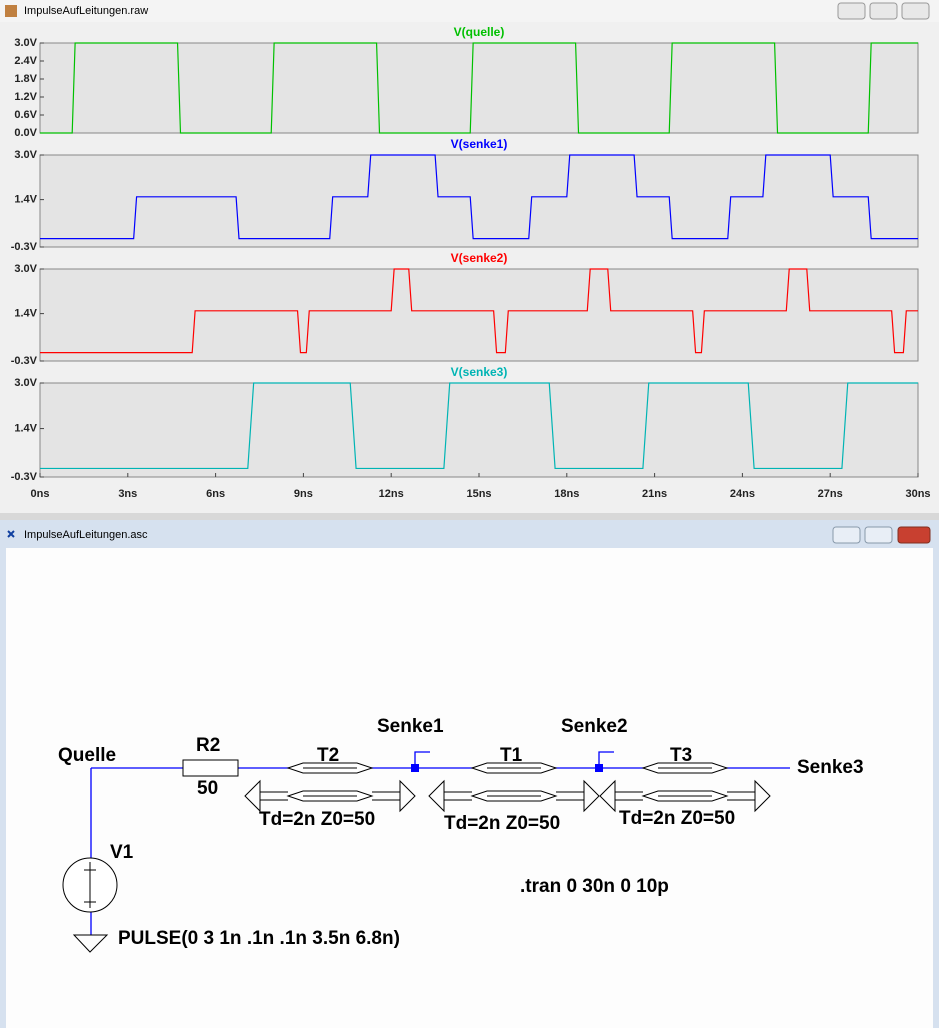  Describe the element at coordinates (479, 258) in the screenshot. I see `trace-title: V(senke2)` at that location.